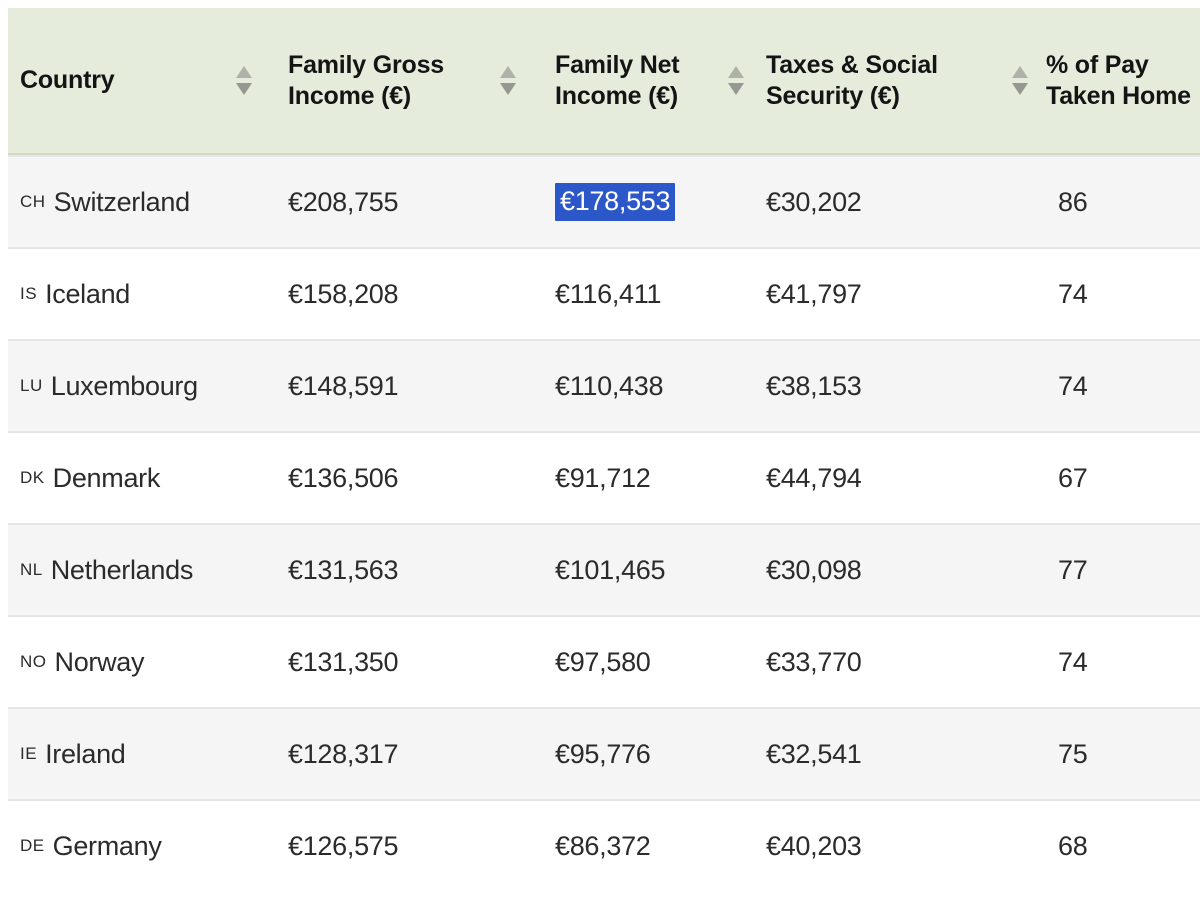 This screenshot has height=900, width=1200. I want to click on country-name: Ireland, so click(85, 753).